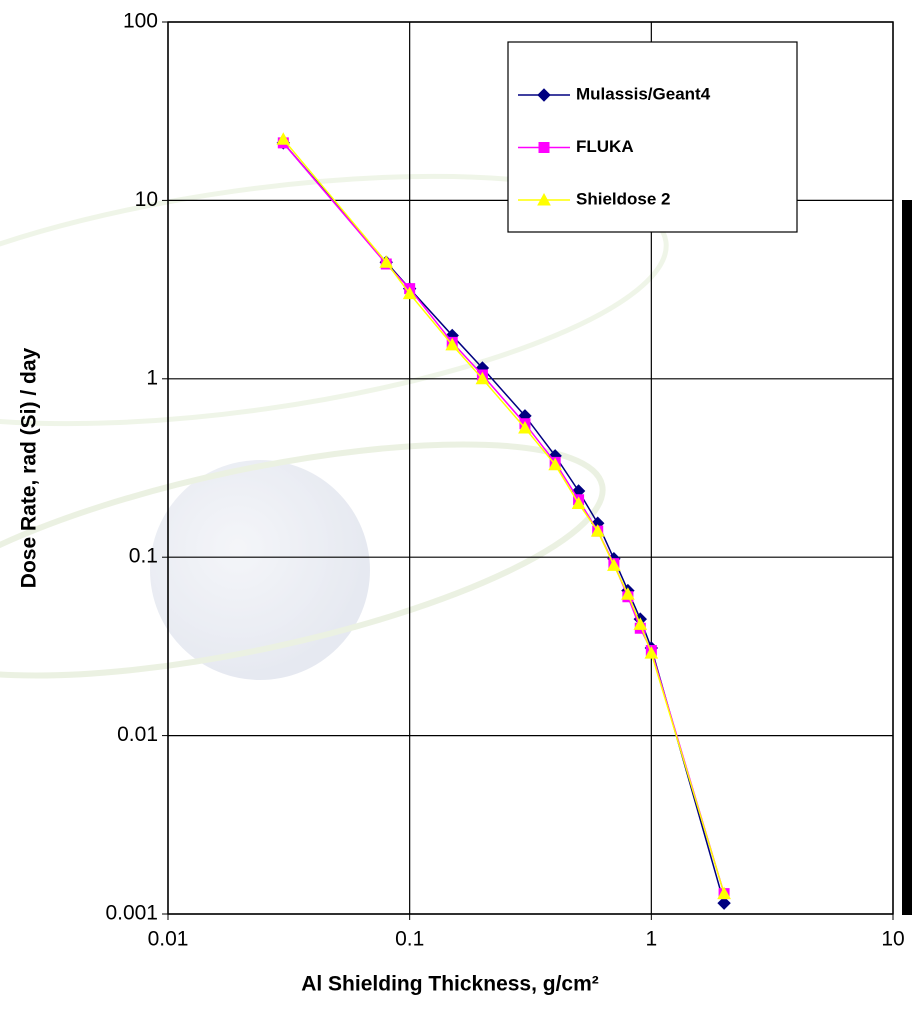 Image resolution: width=912 pixels, height=1012 pixels. I want to click on y-tick-label: 0.1, so click(143, 556).